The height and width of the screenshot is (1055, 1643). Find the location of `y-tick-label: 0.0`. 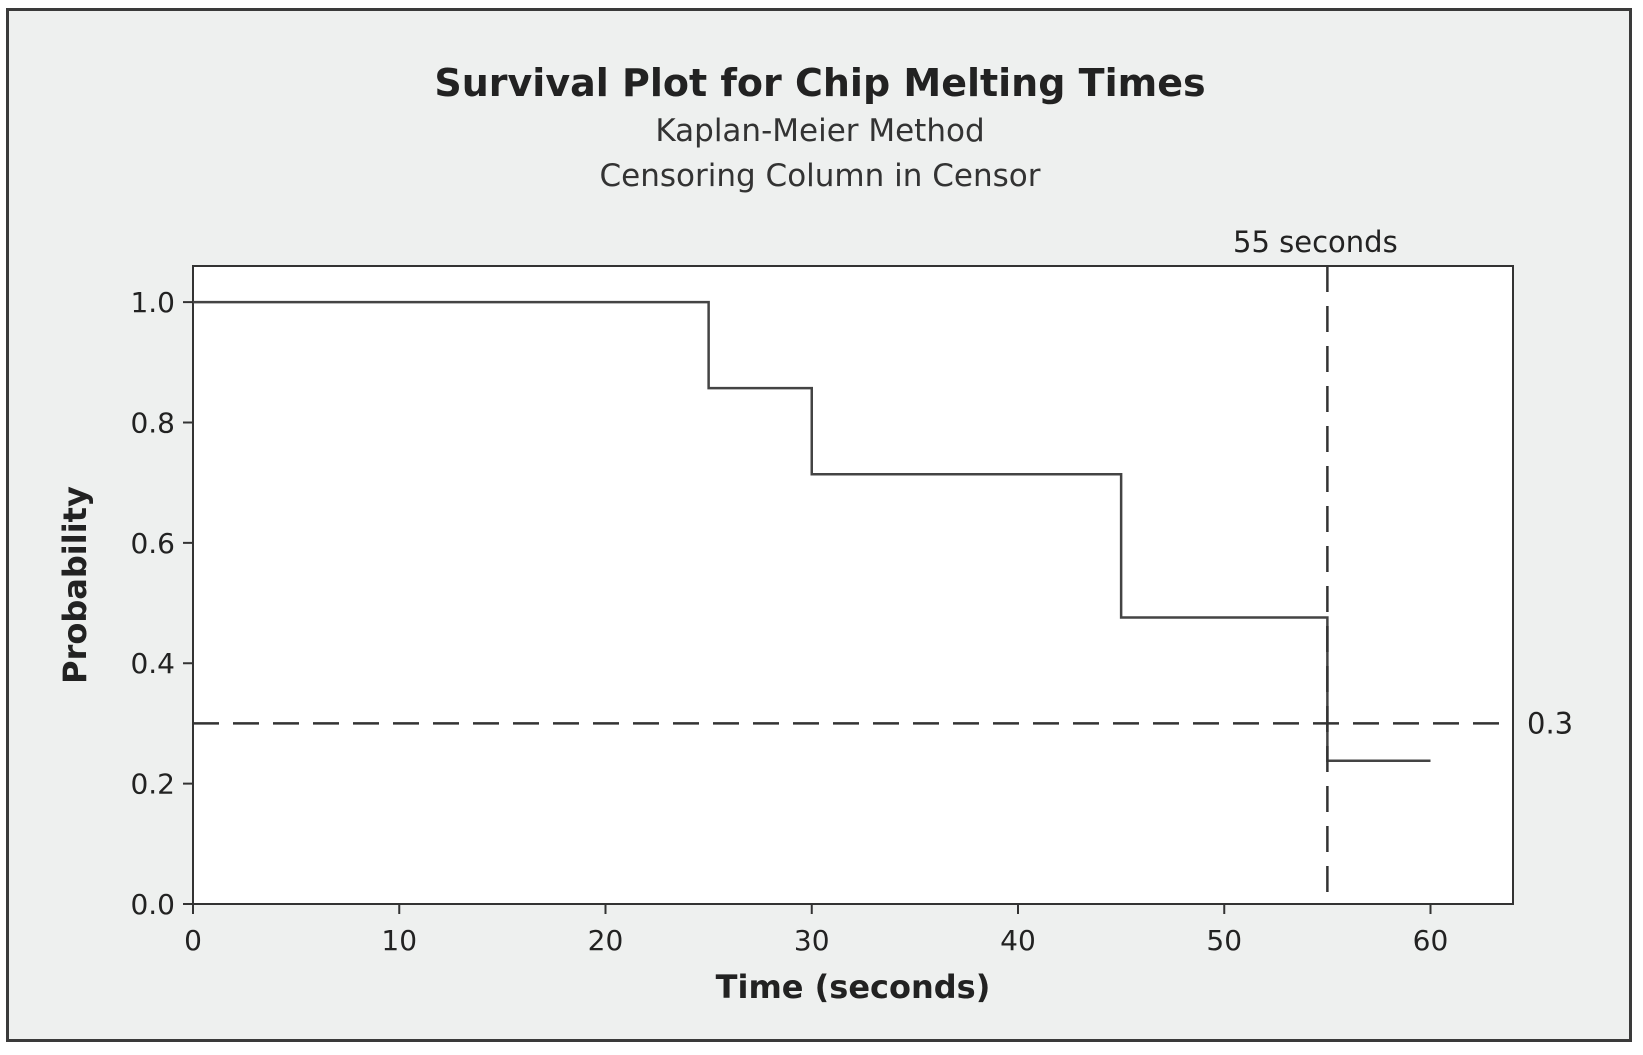

y-tick-label: 0.0 is located at coordinates (152, 904).